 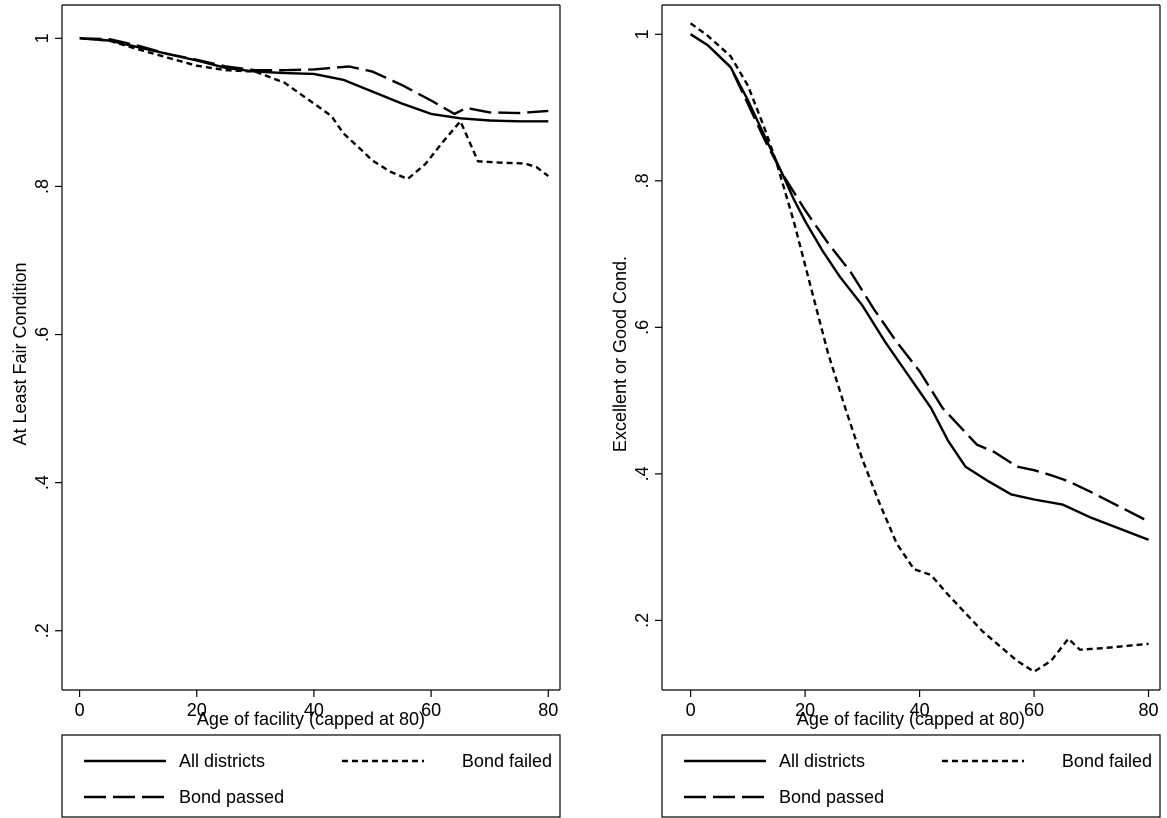 I want to click on y-axis-title: Excellent or Good Cond., so click(x=620, y=354).